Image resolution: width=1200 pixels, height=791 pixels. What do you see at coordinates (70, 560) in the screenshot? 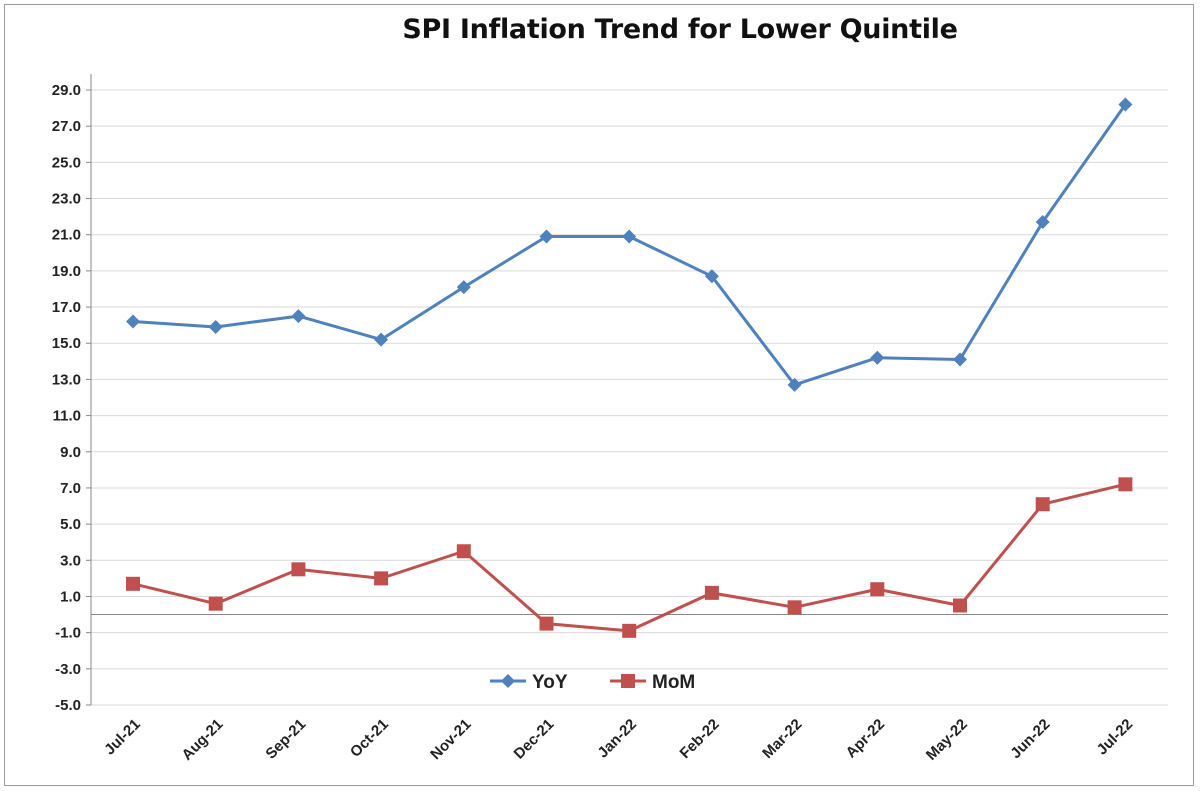
I see `y-tick-label: 3.0` at bounding box center [70, 560].